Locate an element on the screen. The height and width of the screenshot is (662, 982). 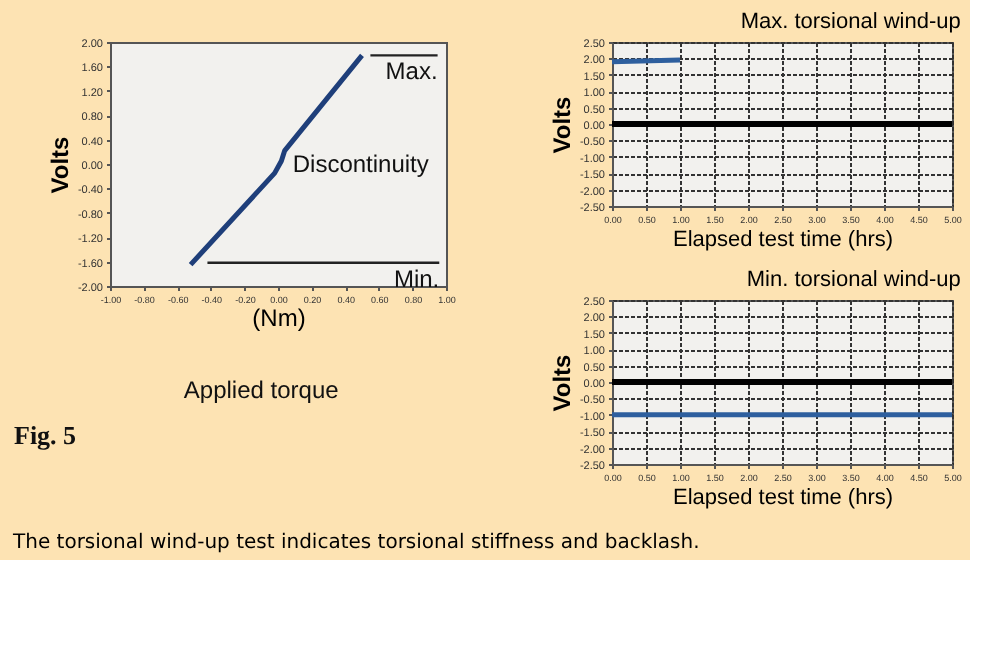
series-label: Max. is located at coordinates (411, 71).